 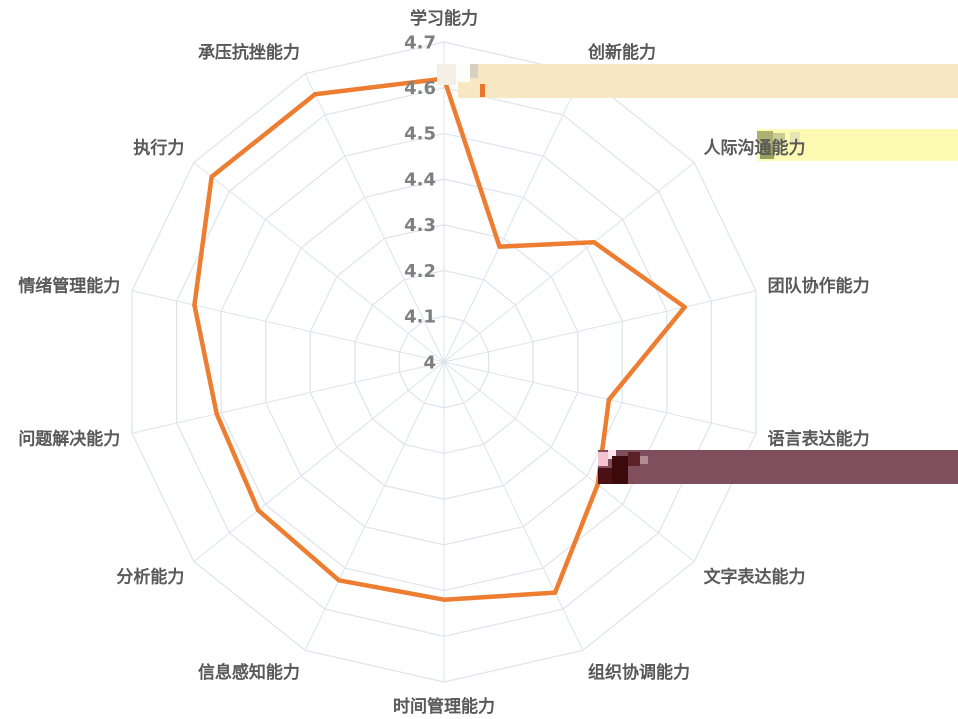 What do you see at coordinates (639, 672) in the screenshot?
I see `axis-label-6: 组织协调能力` at bounding box center [639, 672].